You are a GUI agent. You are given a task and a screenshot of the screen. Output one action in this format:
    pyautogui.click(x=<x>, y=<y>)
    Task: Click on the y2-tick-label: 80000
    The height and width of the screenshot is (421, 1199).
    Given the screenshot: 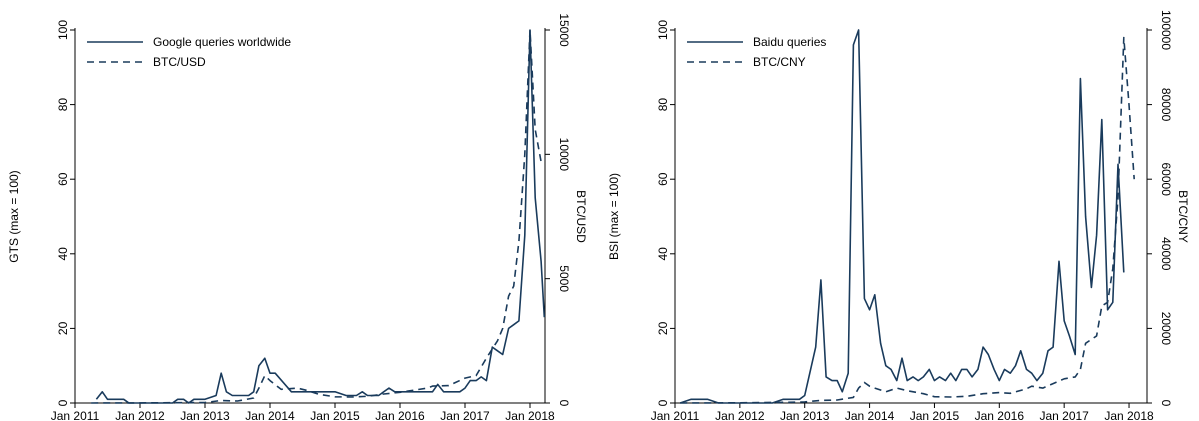 What is the action you would take?
    pyautogui.click(x=1166, y=105)
    